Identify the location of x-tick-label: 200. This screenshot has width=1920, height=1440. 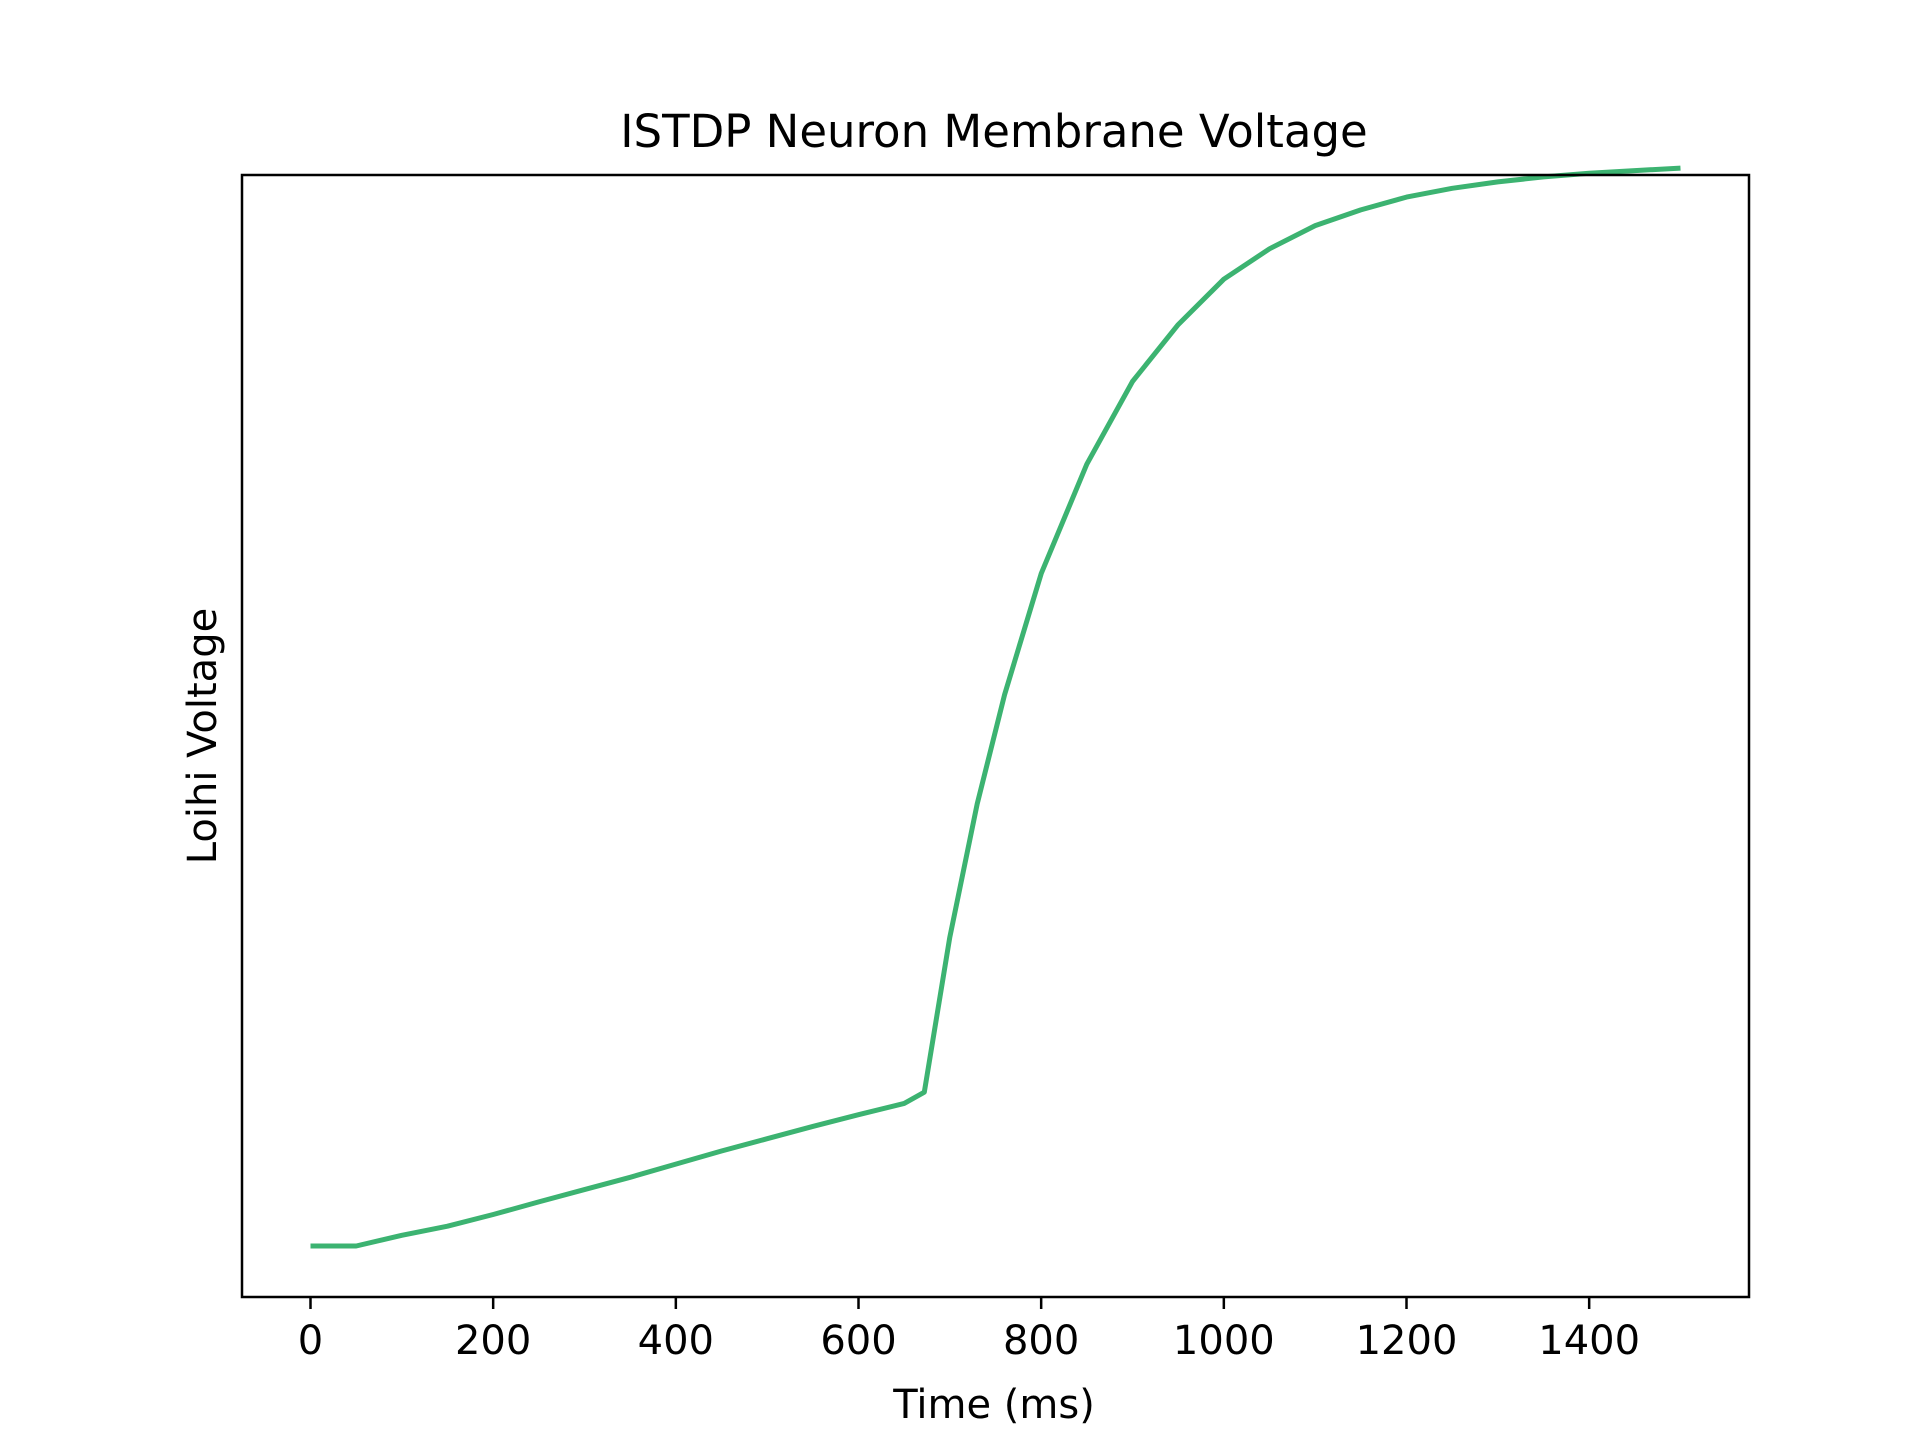
(493, 1341).